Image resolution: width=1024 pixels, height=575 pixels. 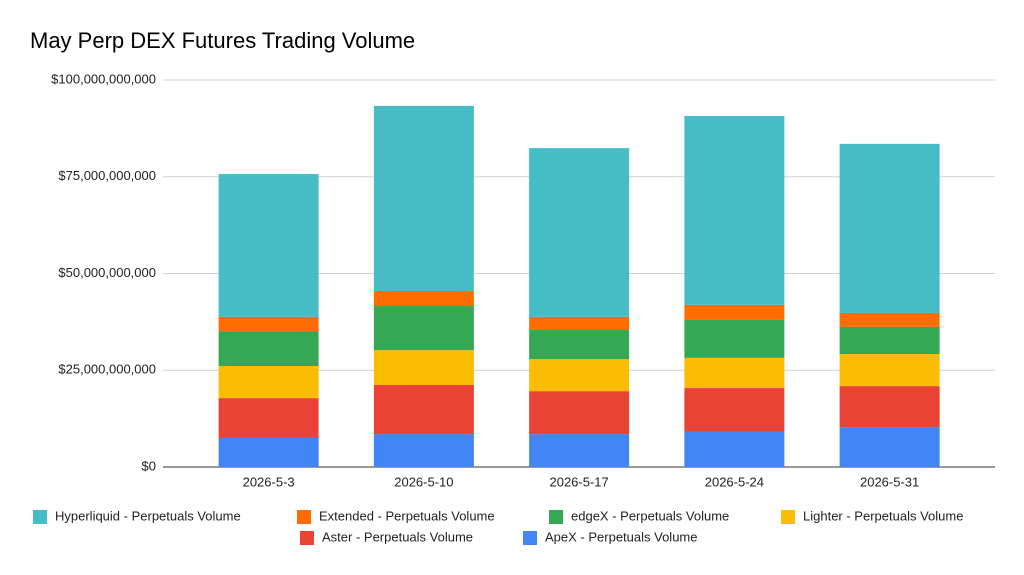 I want to click on legend-label: edgeX - Perpetuals Volume, so click(x=650, y=515).